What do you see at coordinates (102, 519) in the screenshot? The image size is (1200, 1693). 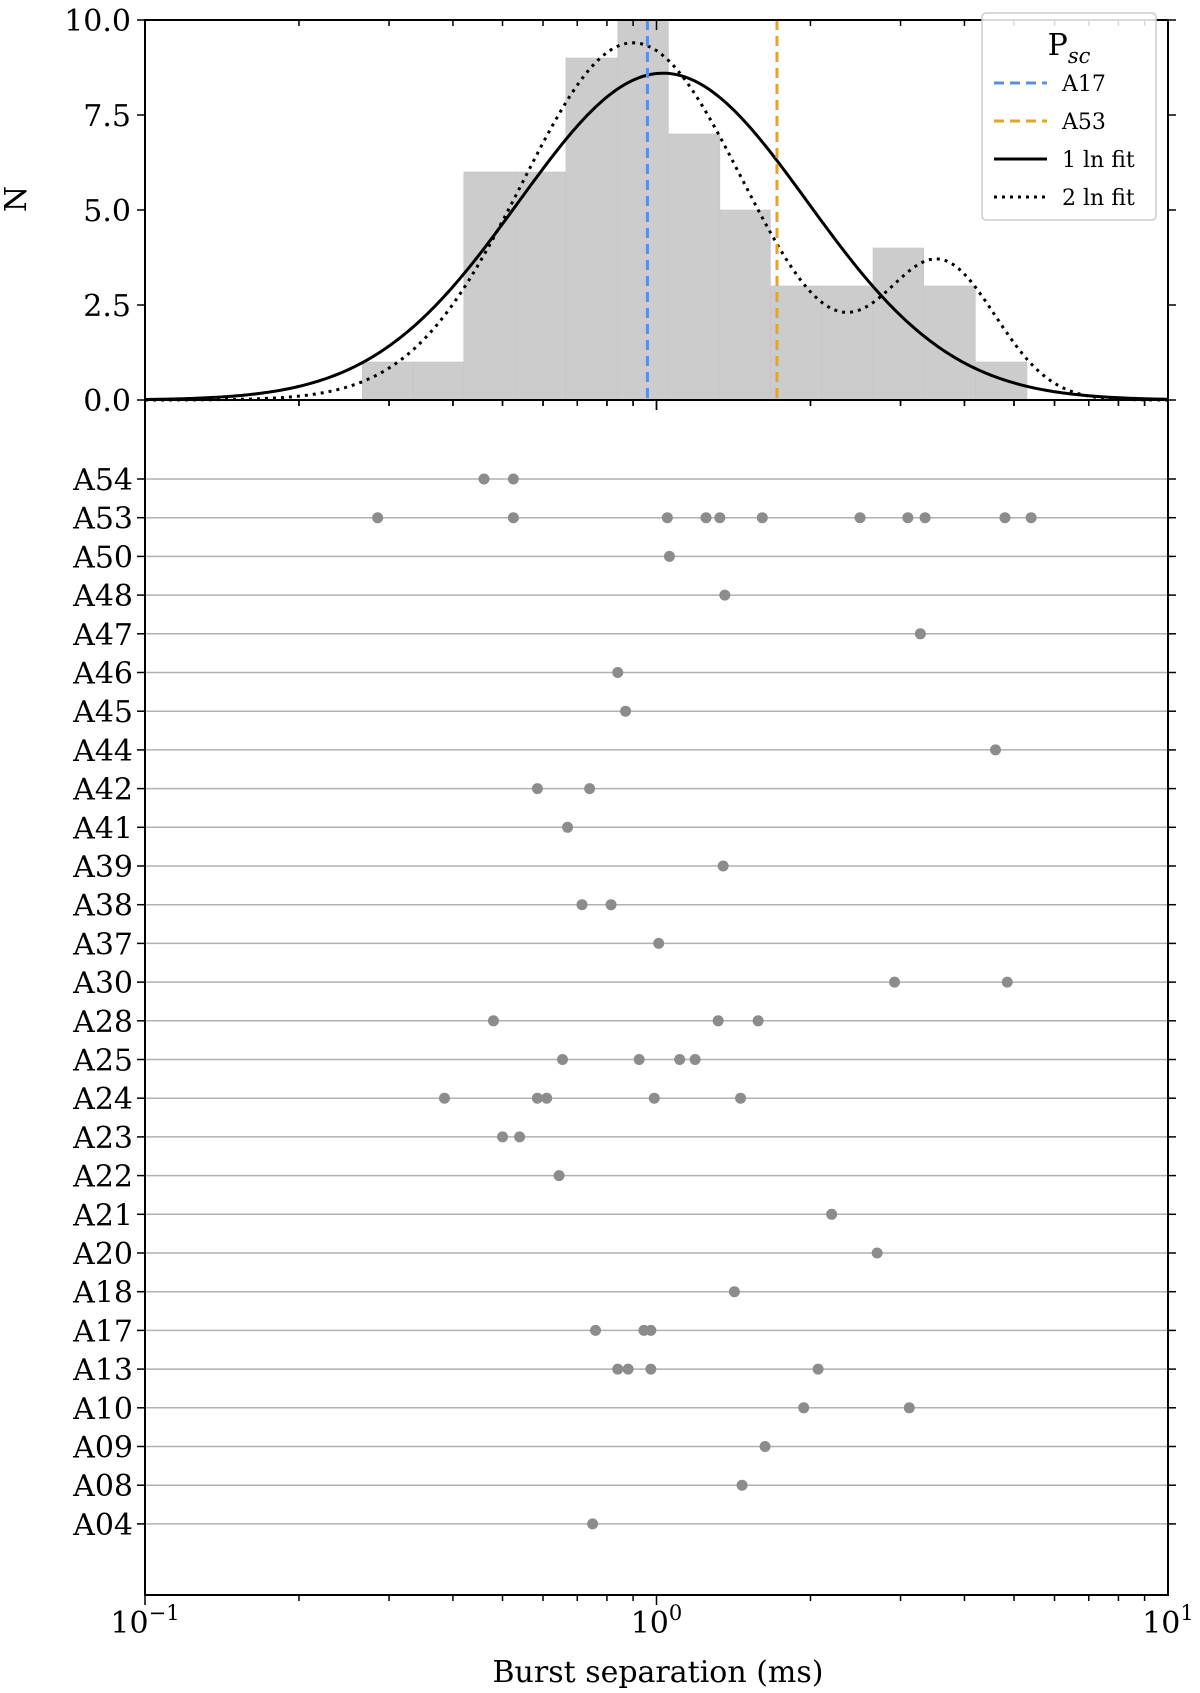 I see `row-label: A53` at bounding box center [102, 519].